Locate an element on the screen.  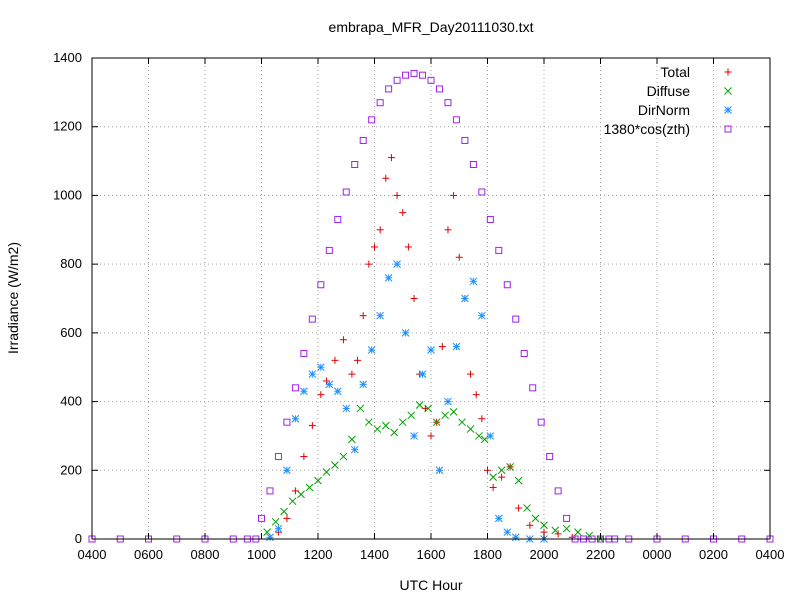
x-tick-label: 2000 is located at coordinates (544, 554).